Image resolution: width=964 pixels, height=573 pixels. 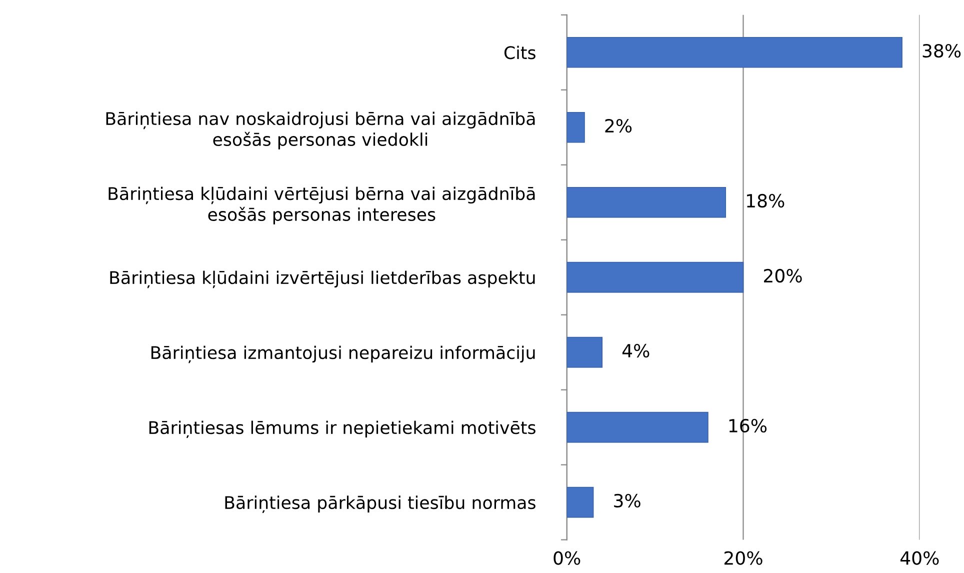 What do you see at coordinates (627, 501) in the screenshot?
I see `data-label: 3%` at bounding box center [627, 501].